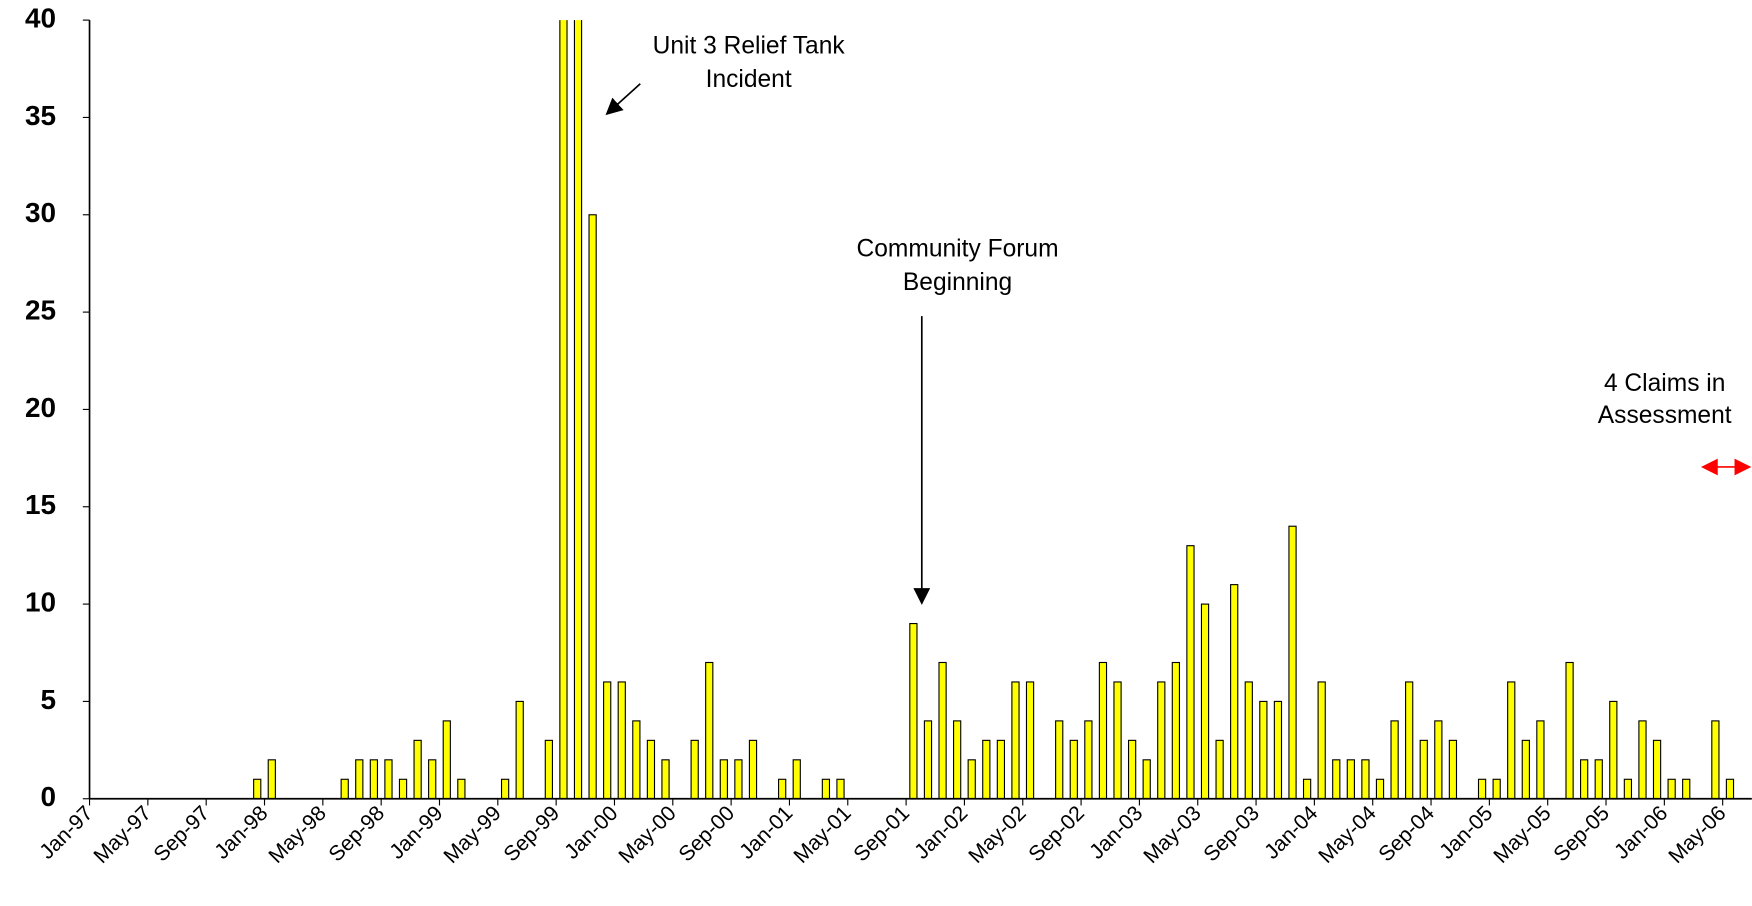 This screenshot has height=906, width=1752. Describe the element at coordinates (957, 282) in the screenshot. I see `annotation-text: Beginning` at that location.